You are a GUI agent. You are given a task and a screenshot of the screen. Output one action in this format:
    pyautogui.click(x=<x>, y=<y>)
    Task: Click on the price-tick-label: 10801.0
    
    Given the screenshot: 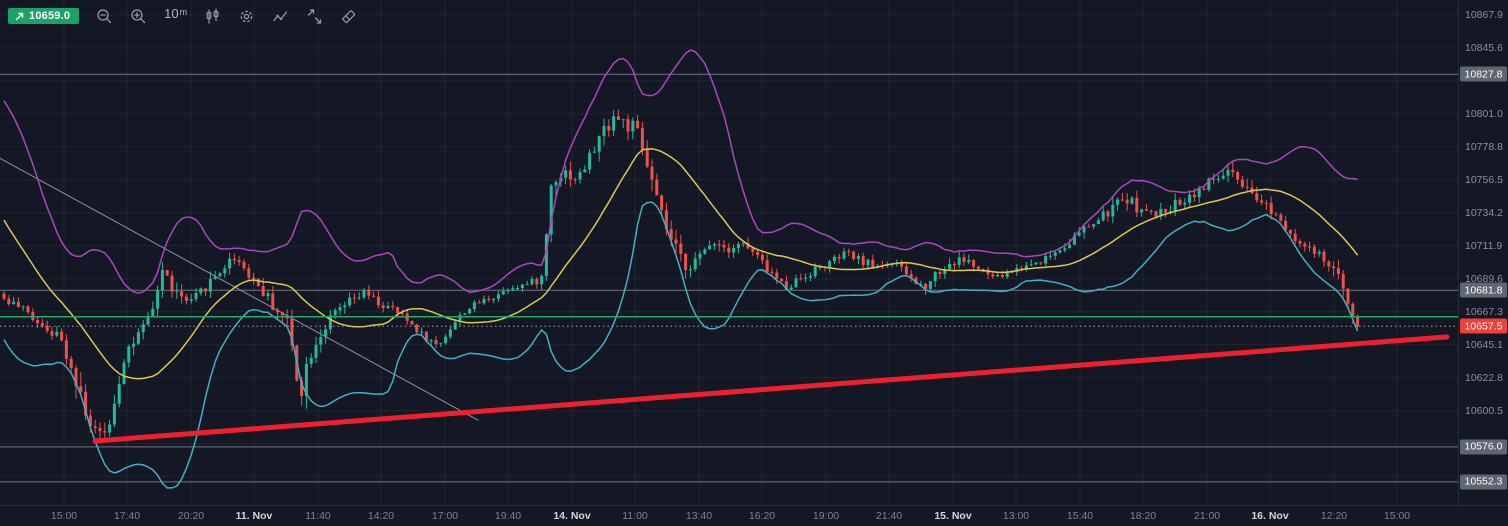 What is the action you would take?
    pyautogui.click(x=1484, y=113)
    